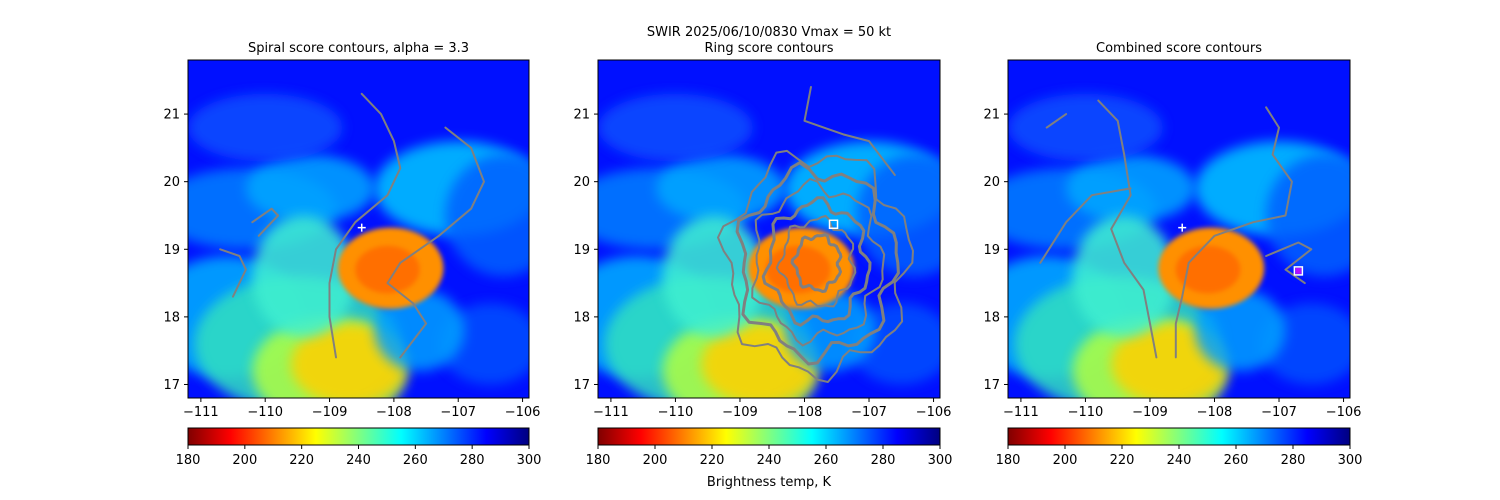  Describe the element at coordinates (769, 32) in the screenshot. I see `figure-suptitle: SWIR 2025/06/10/0830 Vmax = 50 kt` at that location.